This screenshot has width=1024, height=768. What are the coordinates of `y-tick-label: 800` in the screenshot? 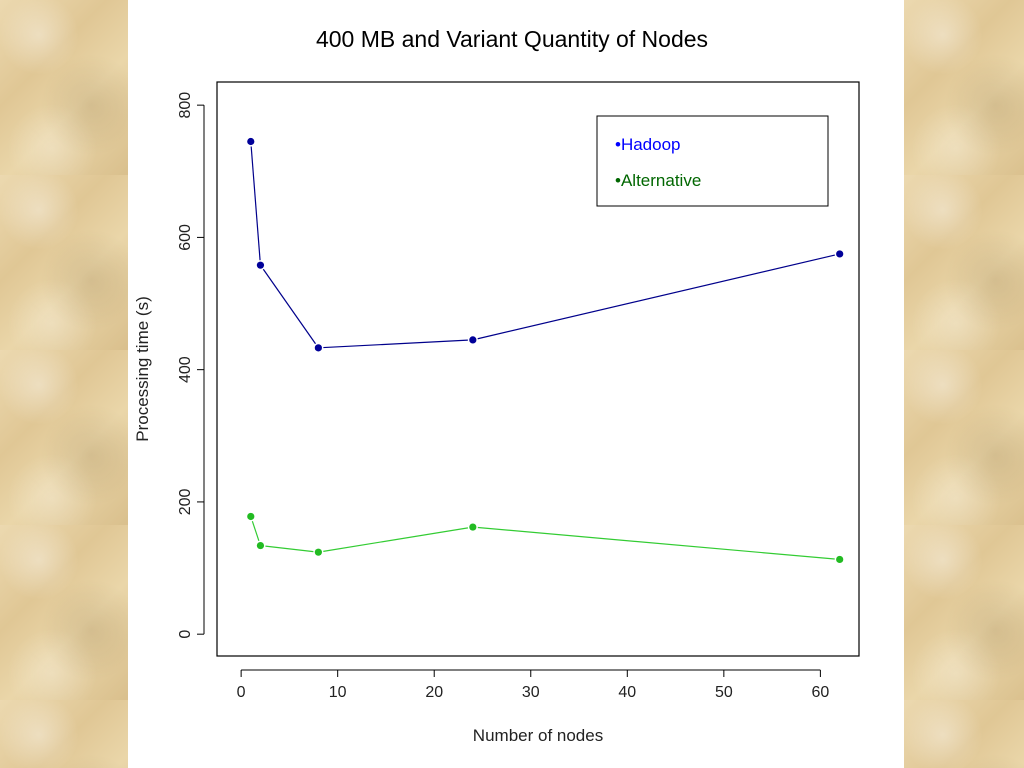 It's located at (185, 105).